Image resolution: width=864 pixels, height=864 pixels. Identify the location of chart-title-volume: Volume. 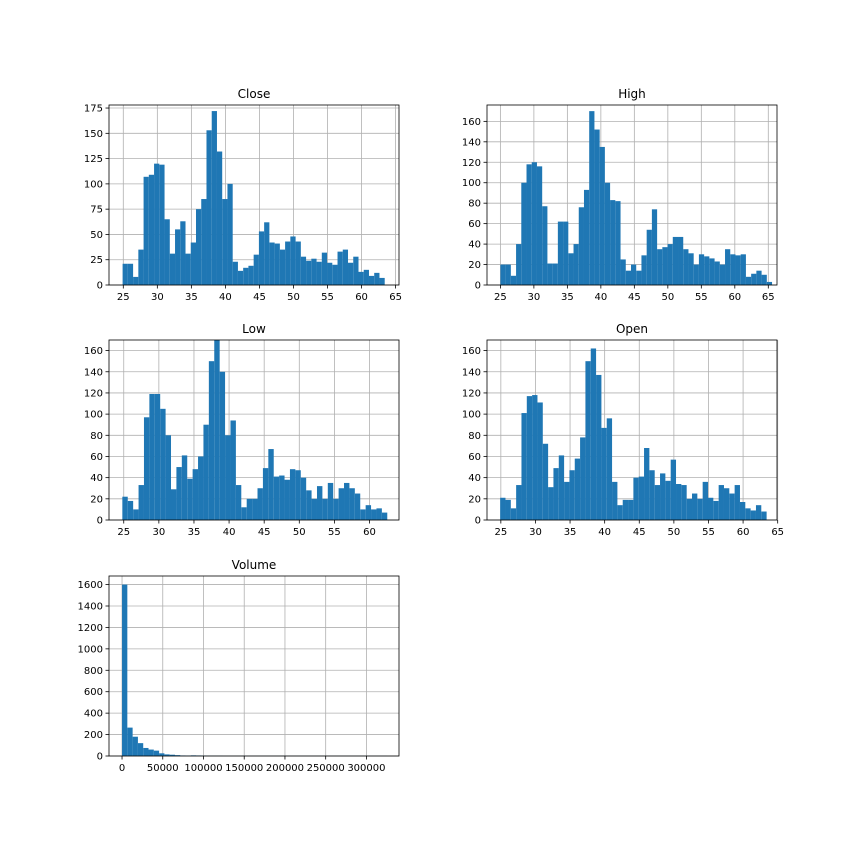
(254, 565).